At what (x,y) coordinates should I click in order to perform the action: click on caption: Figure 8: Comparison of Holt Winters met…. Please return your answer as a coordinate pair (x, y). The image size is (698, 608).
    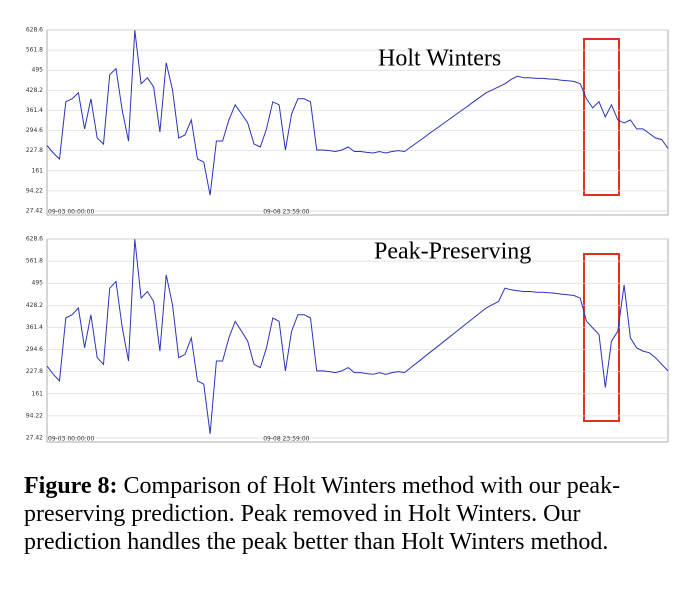
    Looking at the image, I should click on (349, 514).